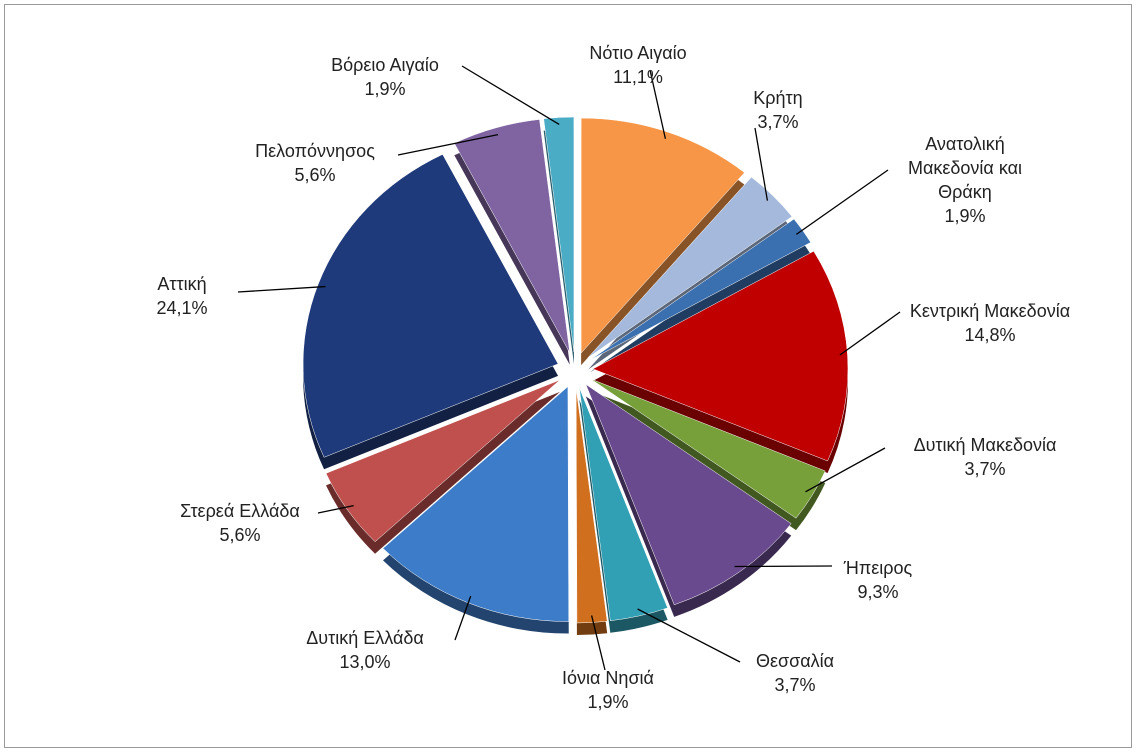  I want to click on data-label: Ανατολική Μακεδονία και Θράκη 1,9%, so click(965, 180).